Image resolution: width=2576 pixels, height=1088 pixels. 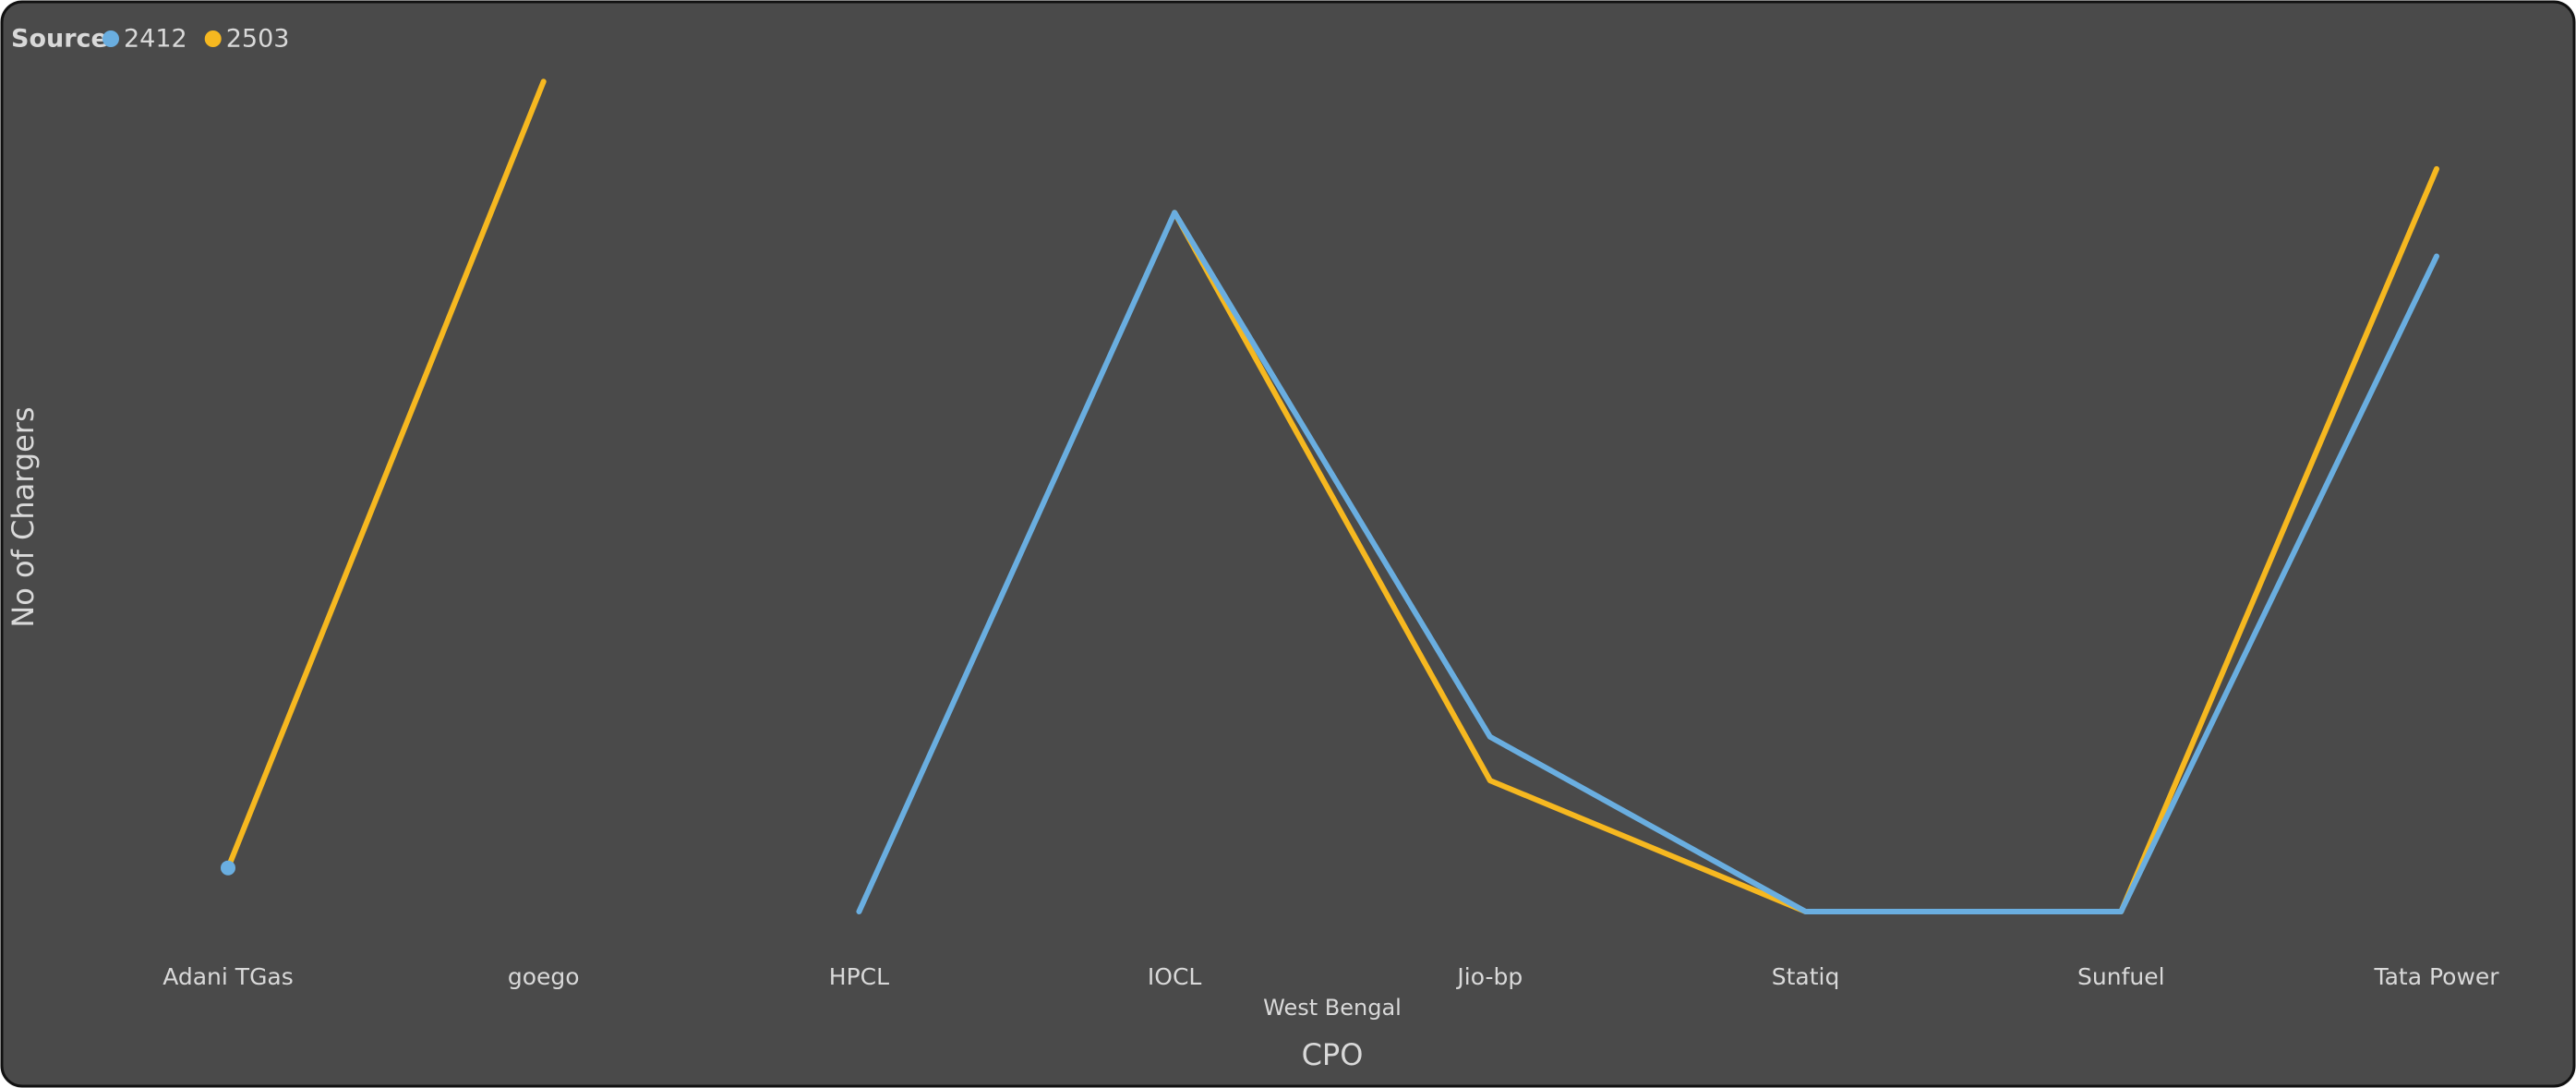 What do you see at coordinates (1175, 976) in the screenshot?
I see `x-tick-label: IOCL` at bounding box center [1175, 976].